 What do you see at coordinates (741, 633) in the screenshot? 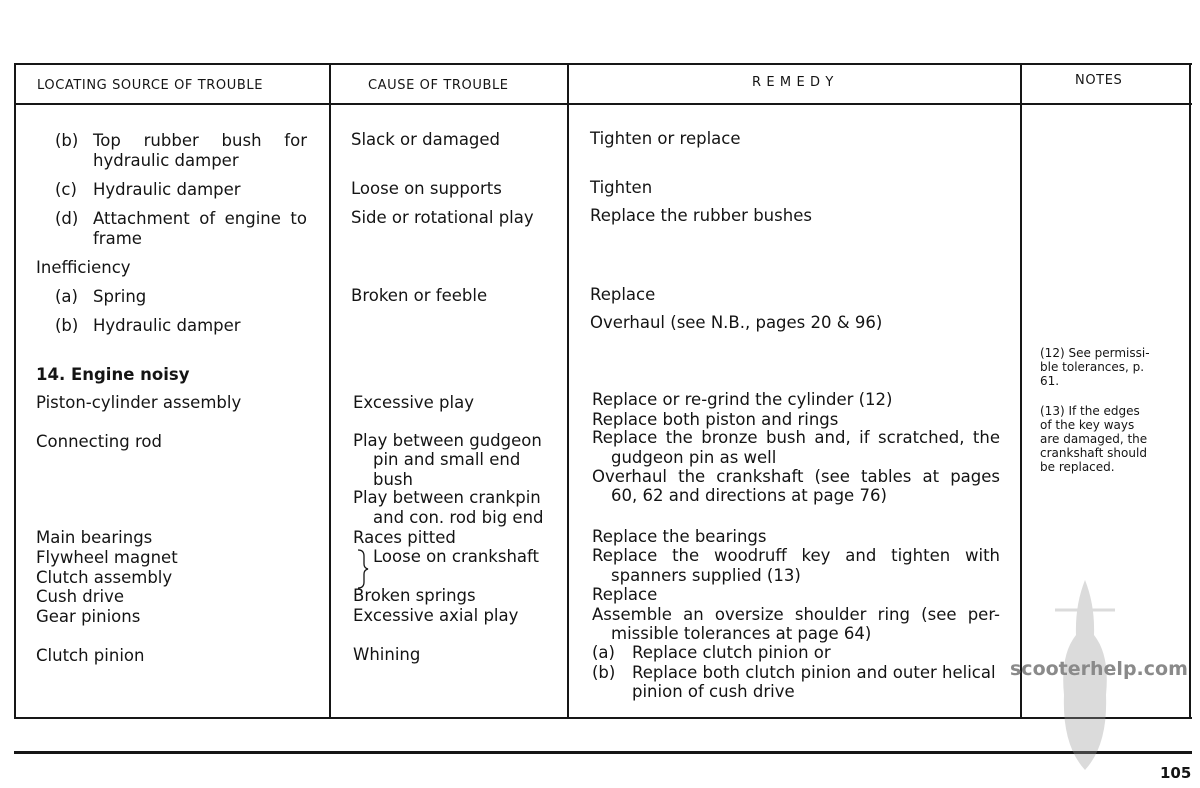
I see `remedy-text: missible tolerances at page 64)` at bounding box center [741, 633].